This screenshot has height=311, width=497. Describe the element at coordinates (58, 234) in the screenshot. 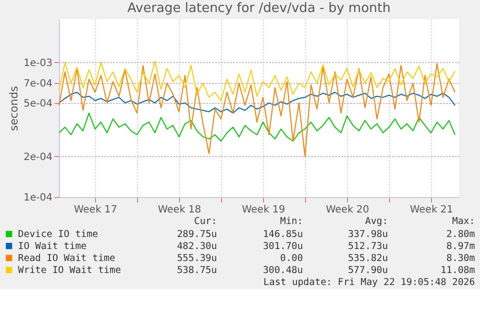

I see `legend-label: Device IO time` at that location.